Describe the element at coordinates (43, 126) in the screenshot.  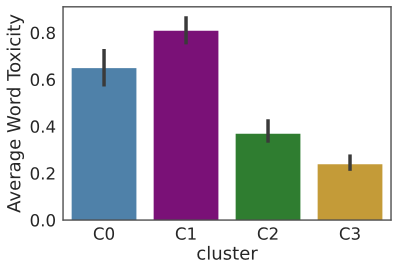
I see `y-tick-label: 0.4` at that location.